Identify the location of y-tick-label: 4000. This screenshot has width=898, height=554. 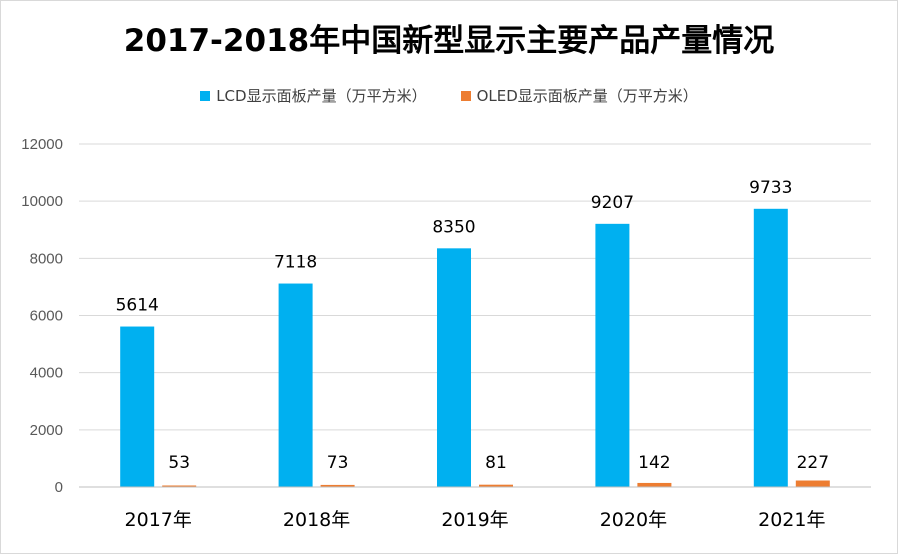
(46, 373).